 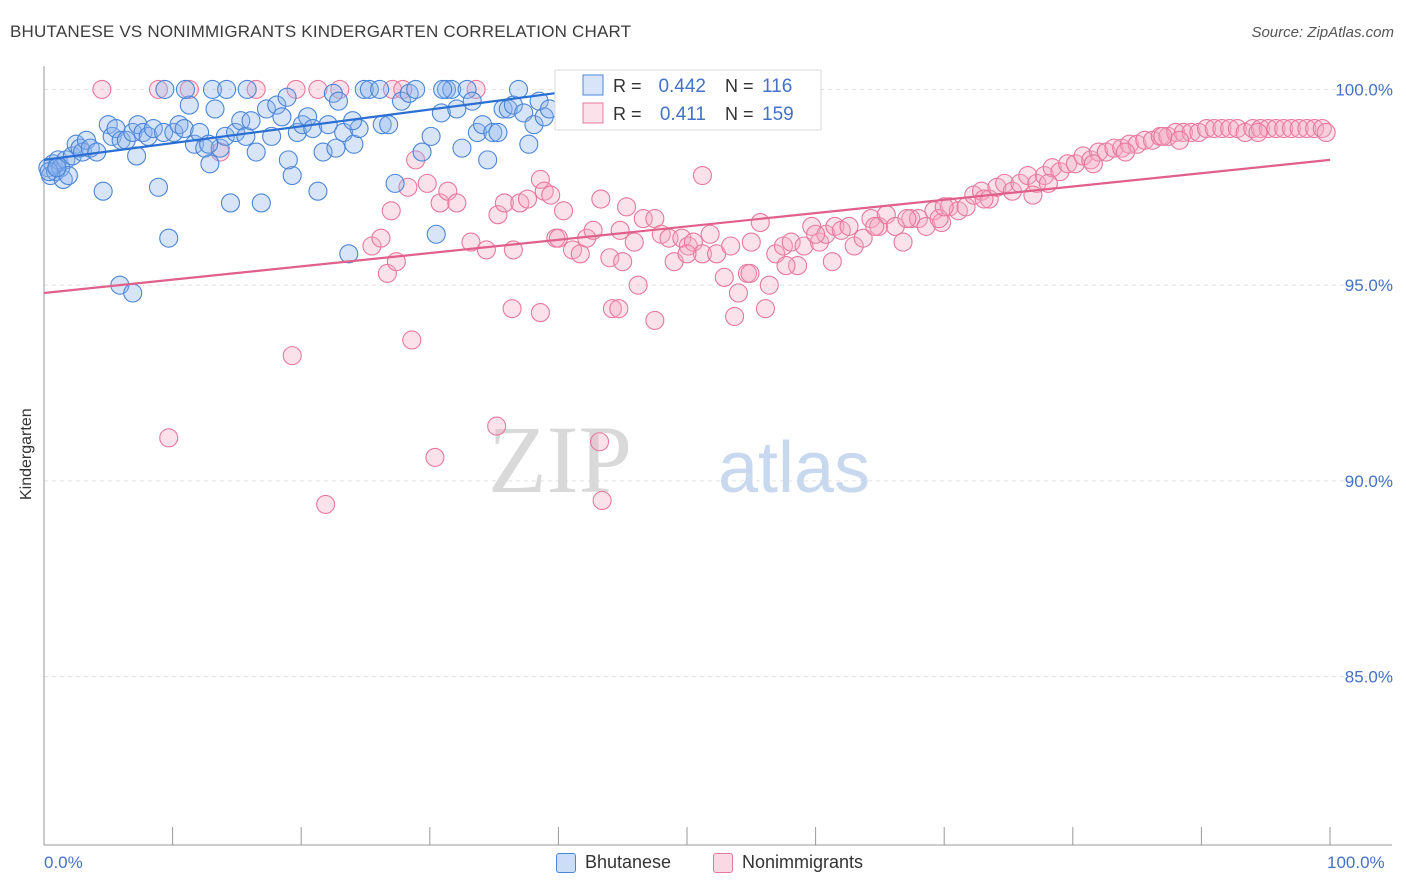 What do you see at coordinates (739, 114) in the screenshot?
I see `legend-n-label: N =` at bounding box center [739, 114].